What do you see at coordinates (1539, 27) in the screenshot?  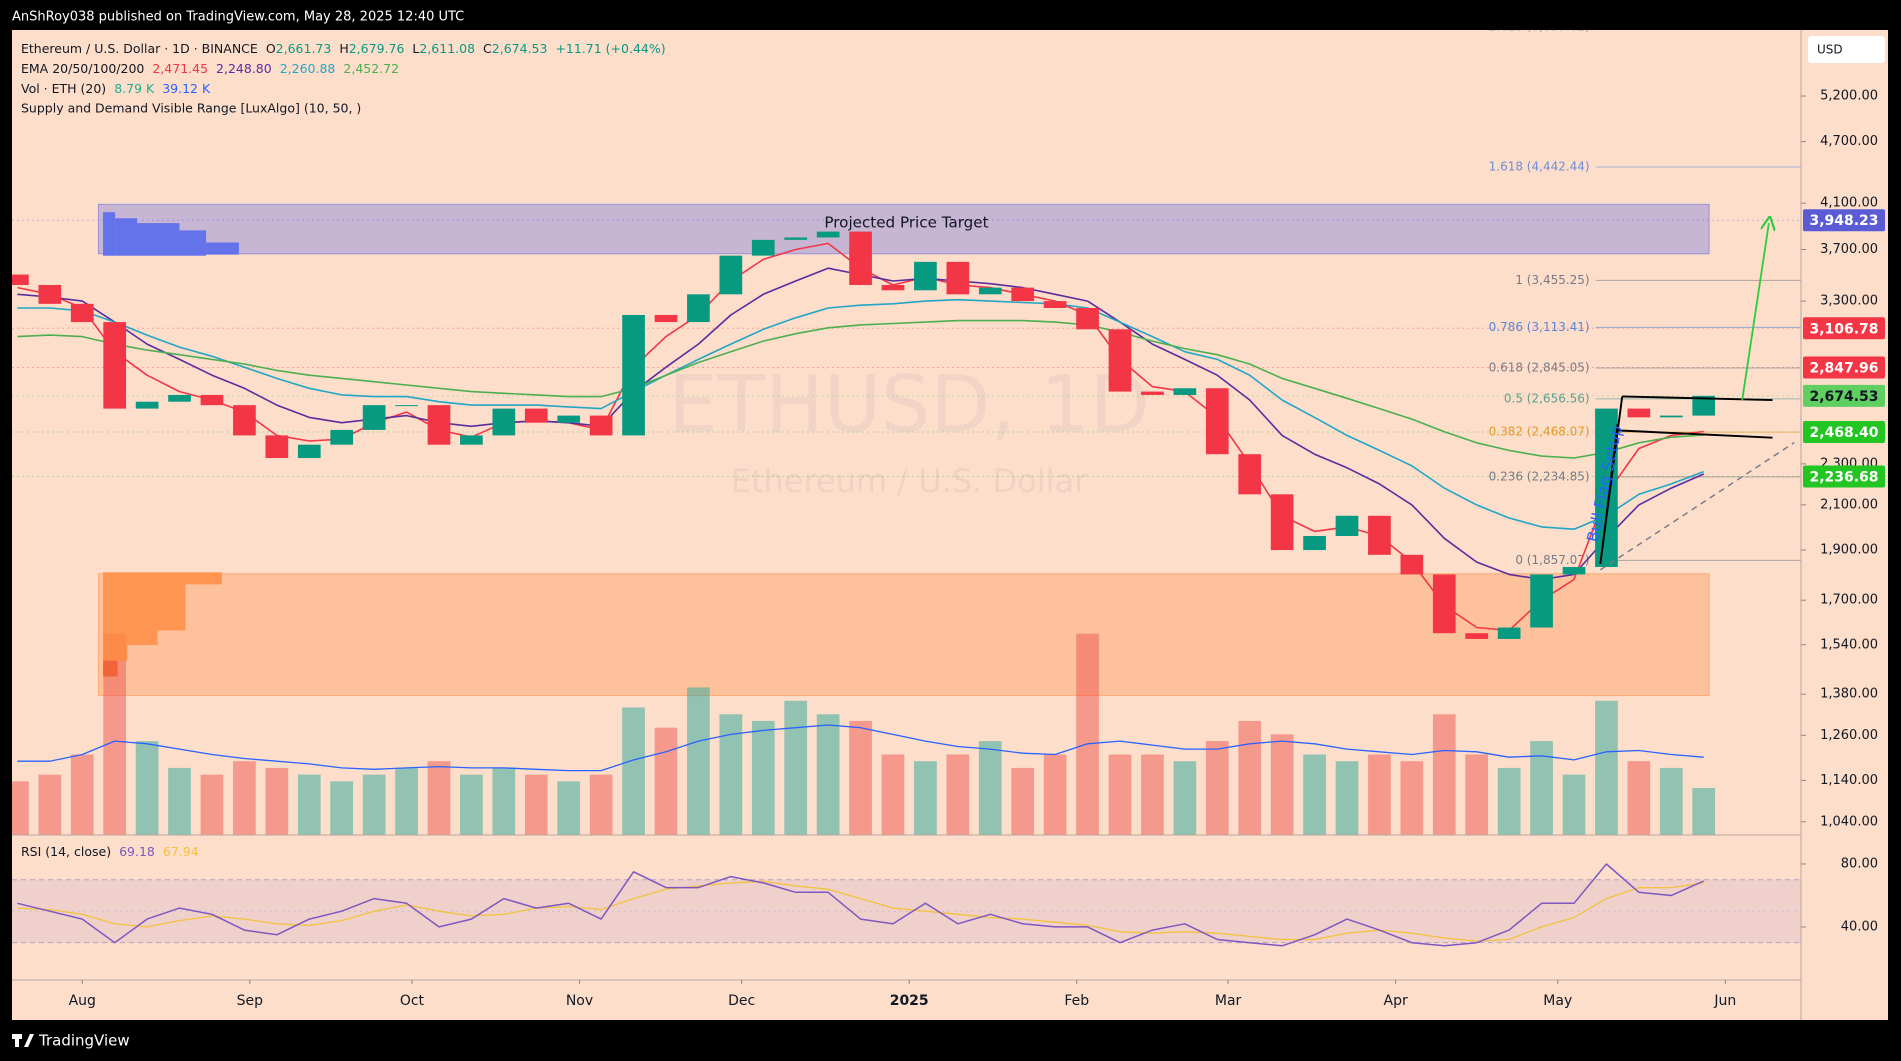 I see `fib-label: 2.618 (6,059.62)` at bounding box center [1539, 27].